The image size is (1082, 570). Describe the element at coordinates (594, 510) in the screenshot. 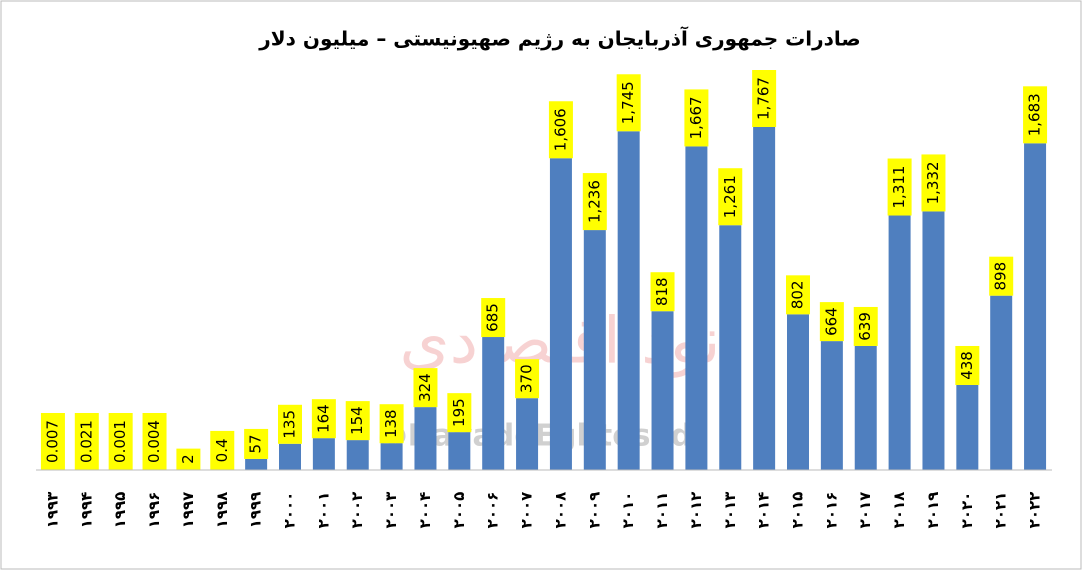

I see `x-tick-label: ۲۰۰۹` at that location.